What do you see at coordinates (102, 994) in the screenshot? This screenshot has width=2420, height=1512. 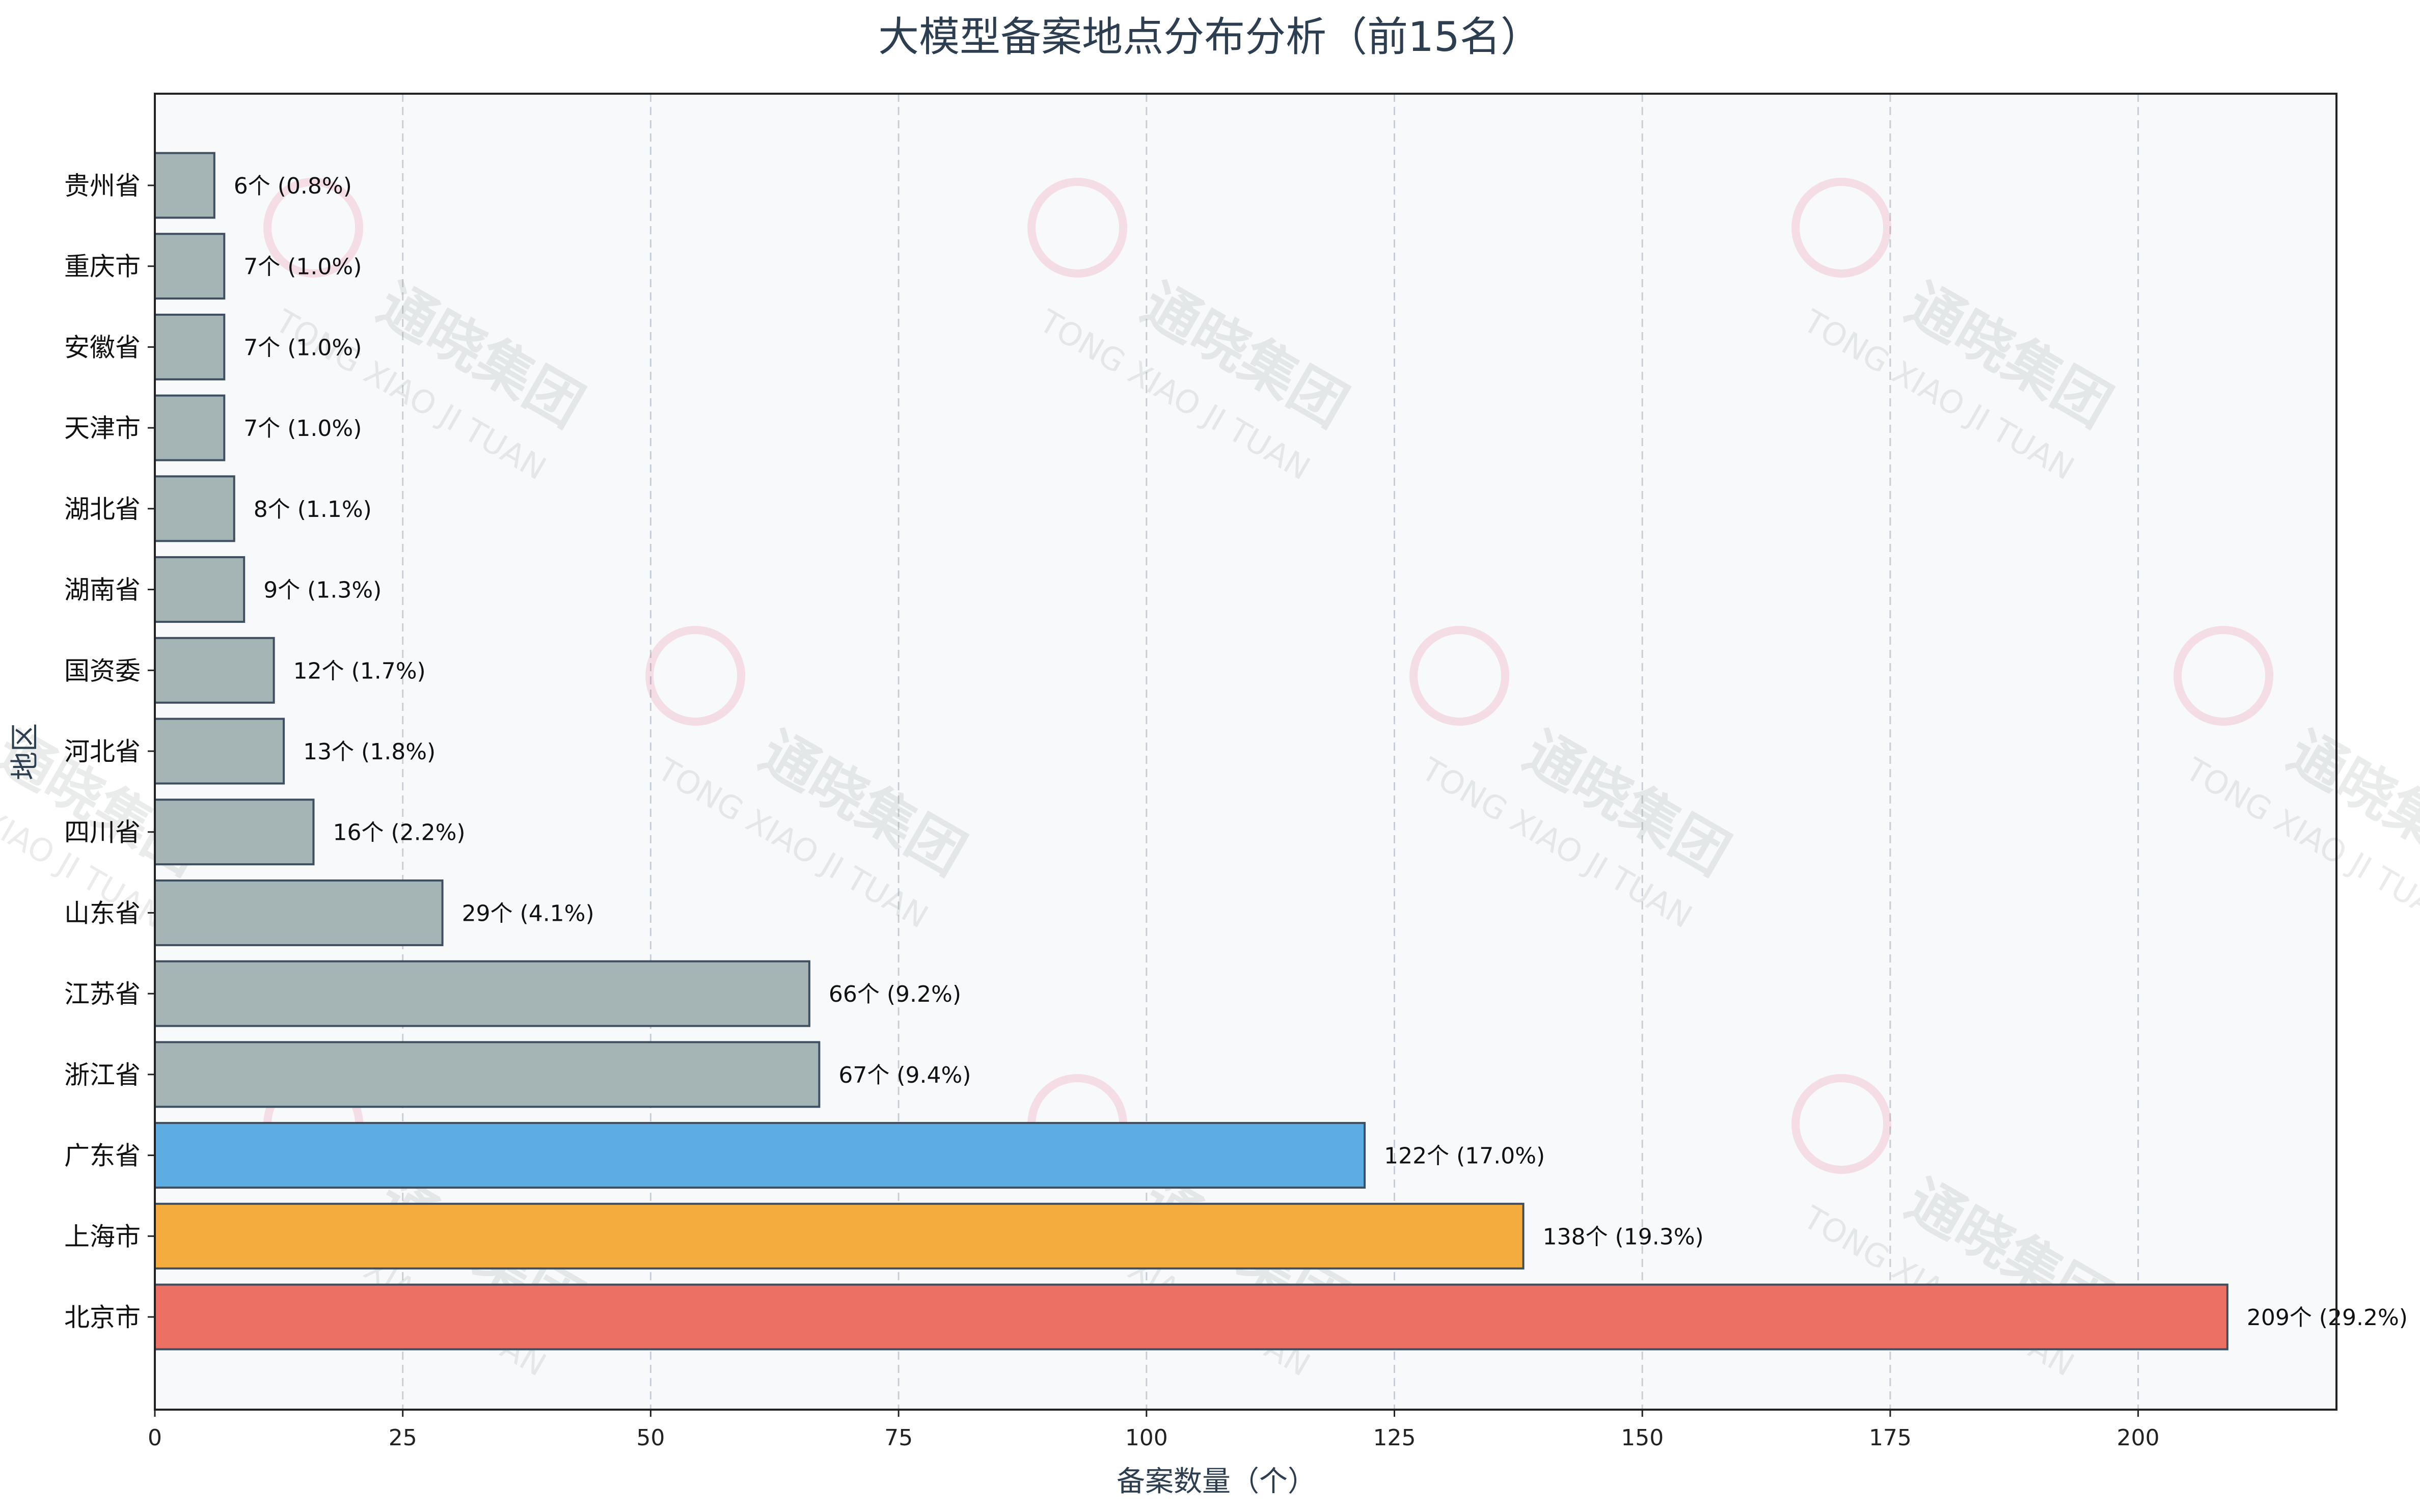 I see `category-label: 江苏省` at bounding box center [102, 994].